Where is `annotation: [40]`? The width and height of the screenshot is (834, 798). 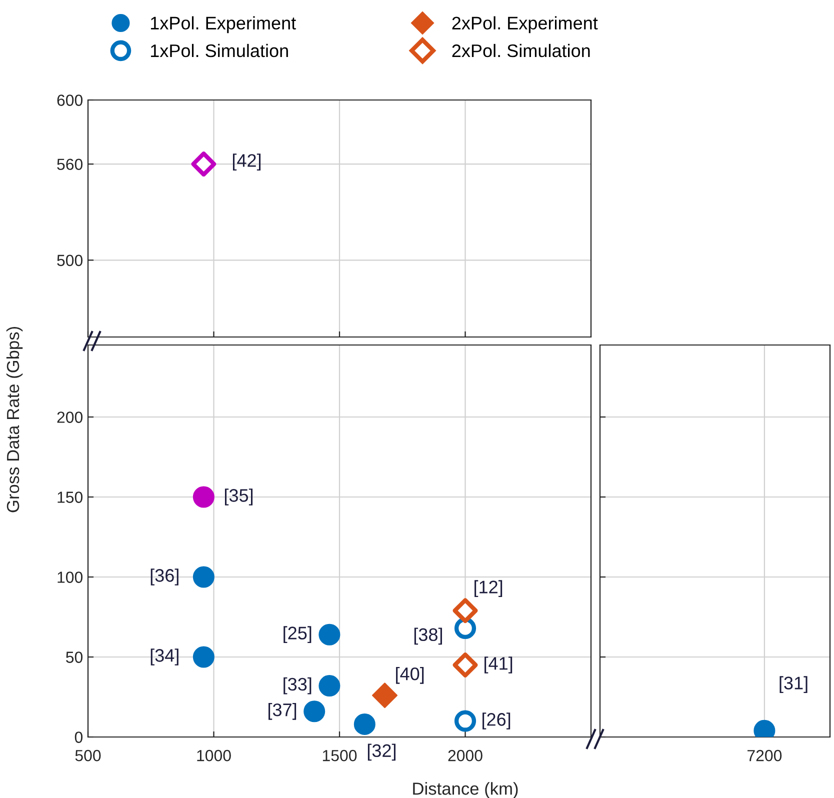 annotation: [40] is located at coordinates (410, 675).